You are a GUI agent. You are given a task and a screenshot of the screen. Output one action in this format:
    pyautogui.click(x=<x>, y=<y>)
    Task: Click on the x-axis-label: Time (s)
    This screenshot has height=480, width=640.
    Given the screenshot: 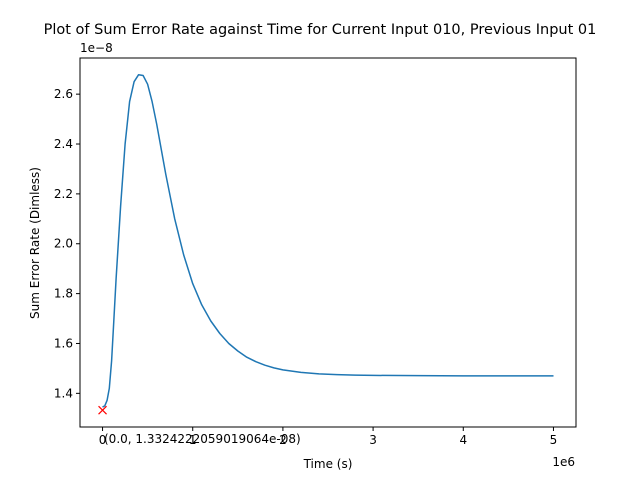 What is the action you would take?
    pyautogui.click(x=328, y=464)
    